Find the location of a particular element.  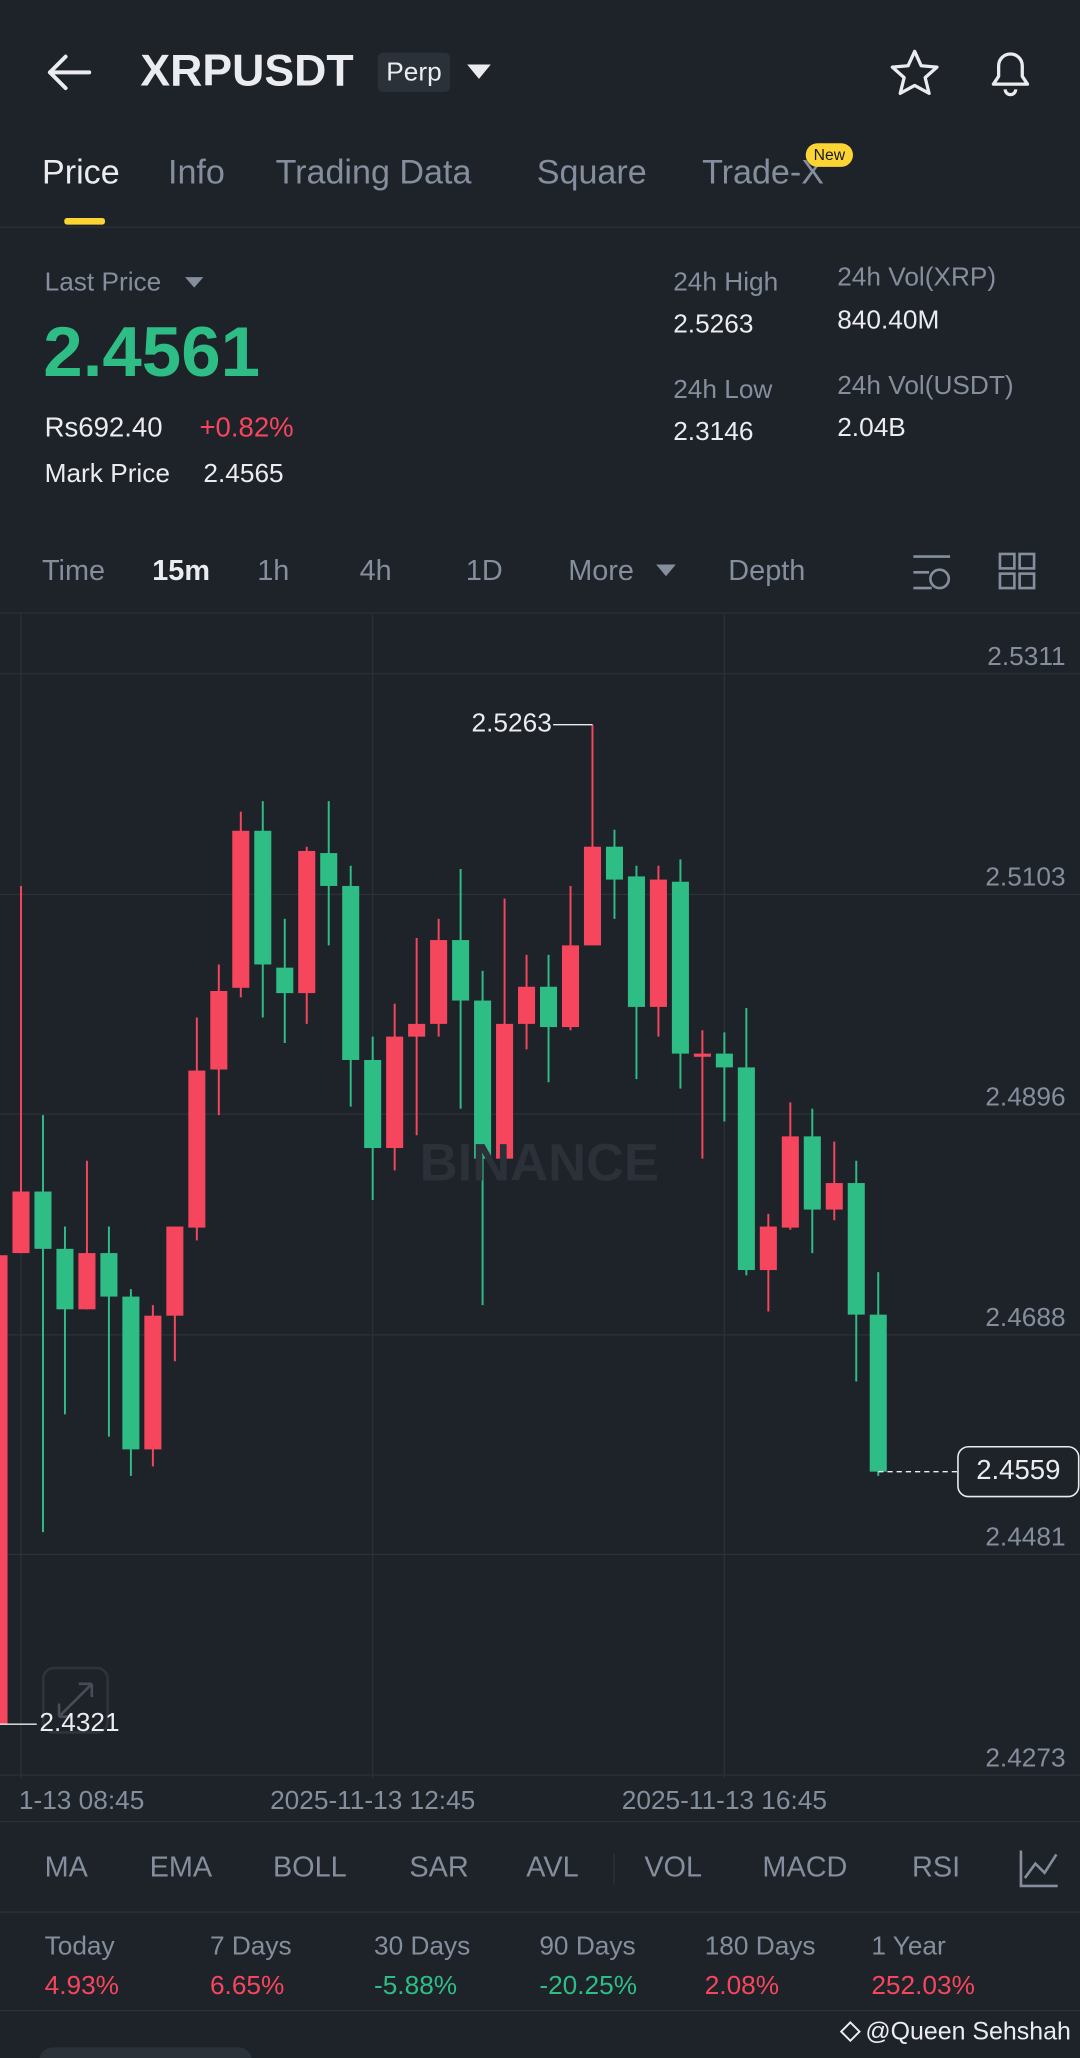

label: 24h Vol(XRP) is located at coordinates (916, 276).